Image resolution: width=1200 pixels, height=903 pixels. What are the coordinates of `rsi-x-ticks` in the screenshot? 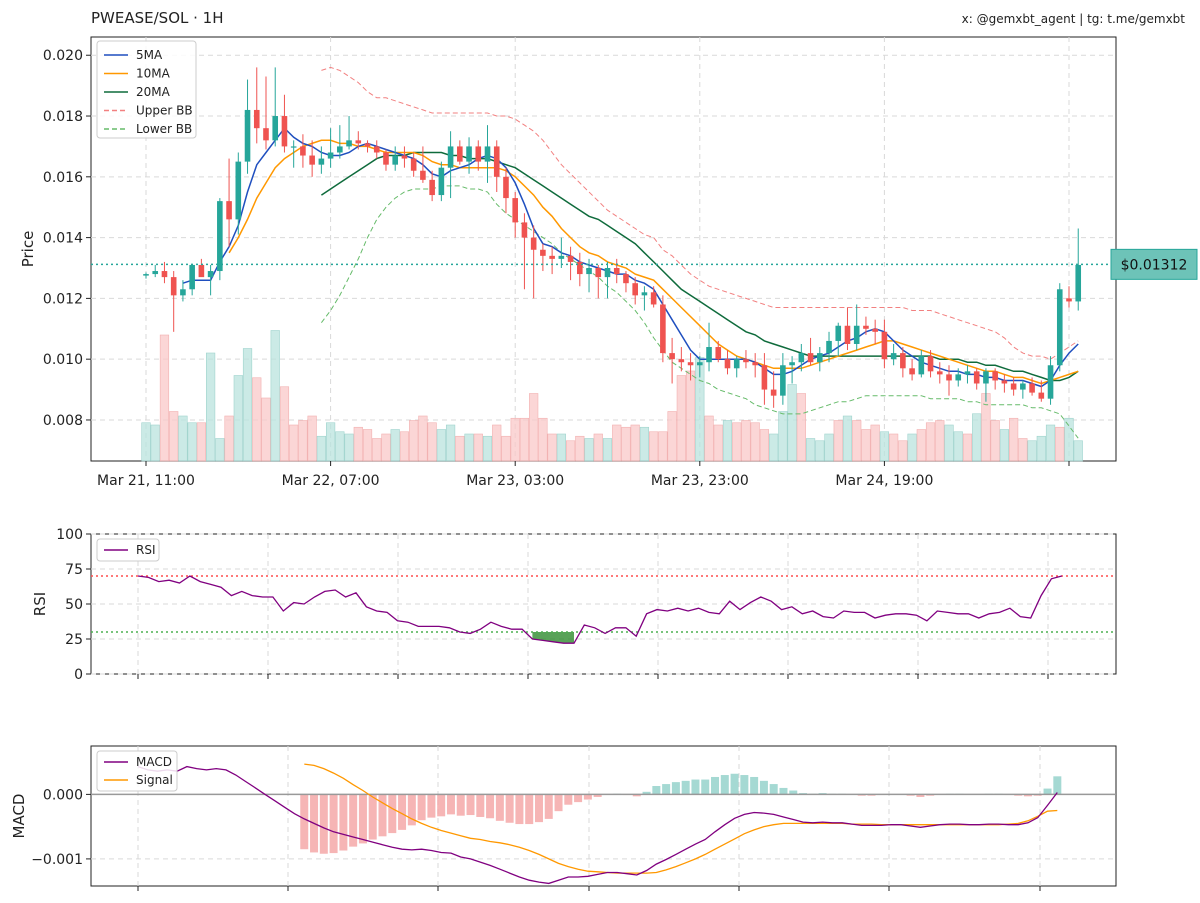 It's located at (593, 676).